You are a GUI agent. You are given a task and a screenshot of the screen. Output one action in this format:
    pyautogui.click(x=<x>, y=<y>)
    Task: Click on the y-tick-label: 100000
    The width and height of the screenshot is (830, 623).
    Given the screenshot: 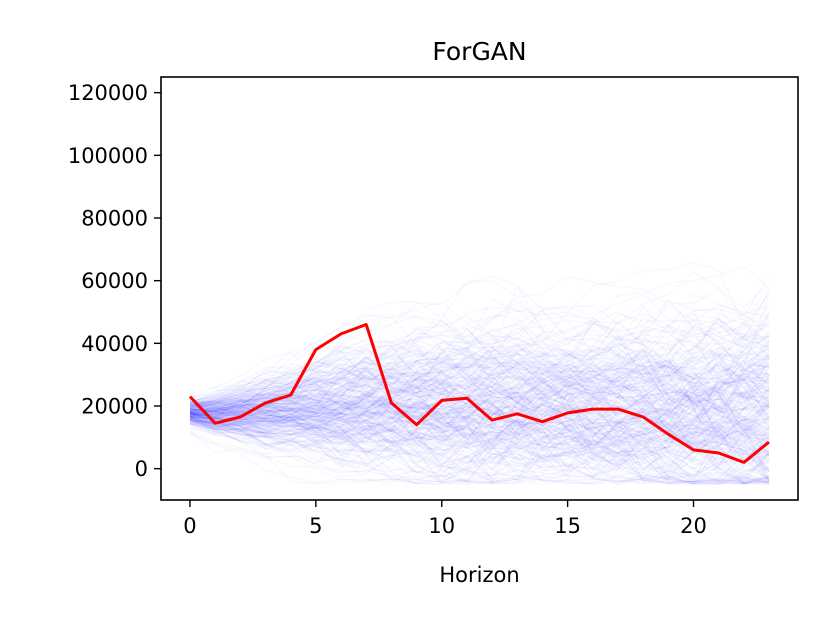 What is the action you would take?
    pyautogui.click(x=108, y=156)
    